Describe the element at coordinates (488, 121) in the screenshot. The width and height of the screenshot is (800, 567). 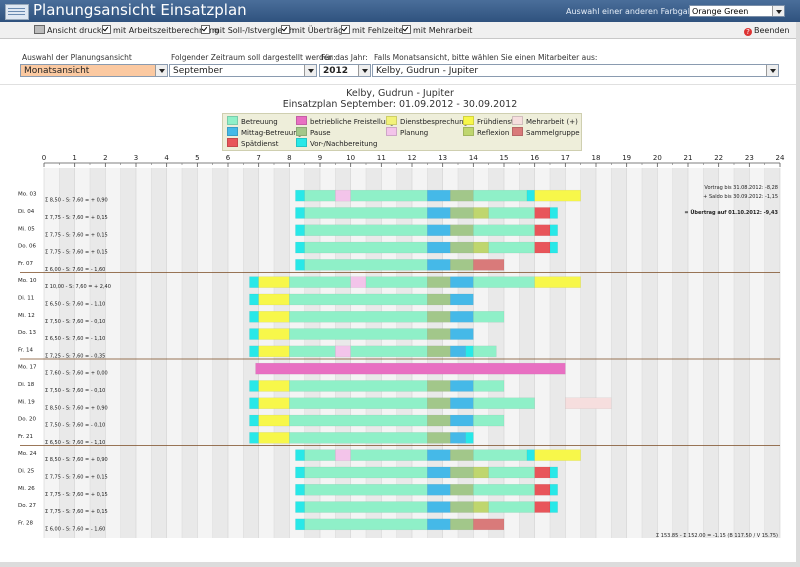
I see `legend-item: Frühdienst` at that location.